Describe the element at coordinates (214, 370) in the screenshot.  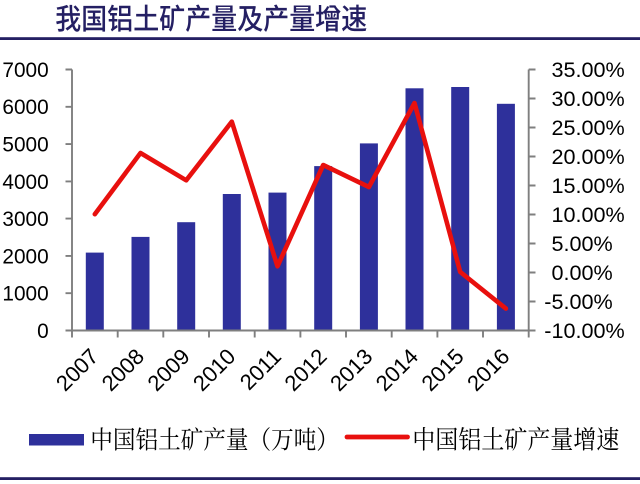
I see `svg-text: 2010` at that location.